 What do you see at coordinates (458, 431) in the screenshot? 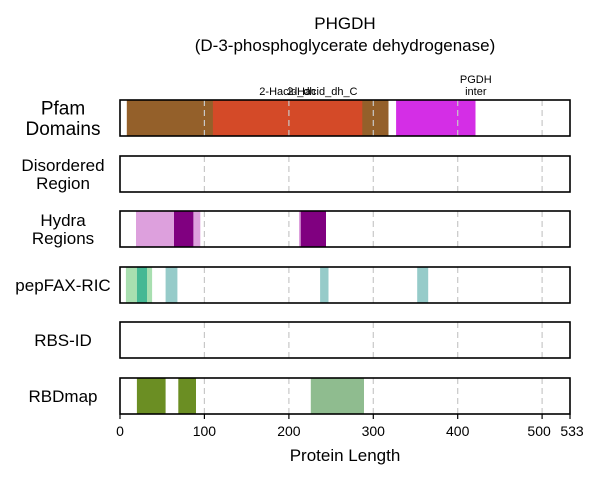
I see `x-tick-label: 400` at bounding box center [458, 431].